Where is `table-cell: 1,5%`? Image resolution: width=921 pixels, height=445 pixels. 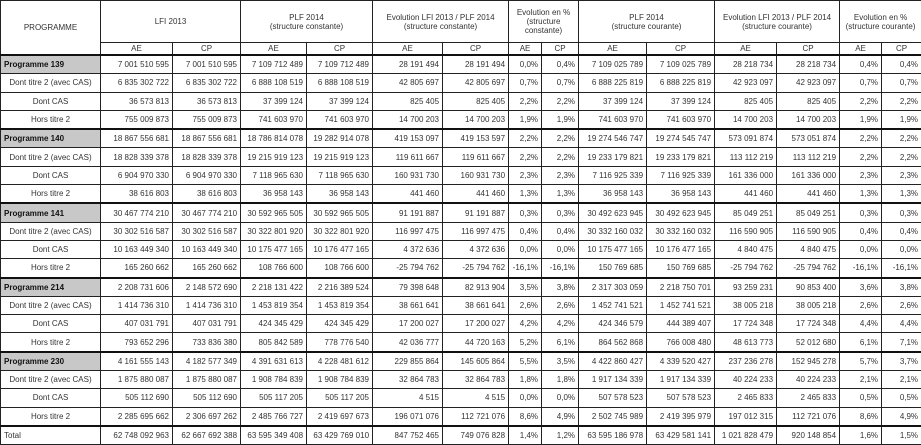 table-cell: 1,5% is located at coordinates (901, 435).